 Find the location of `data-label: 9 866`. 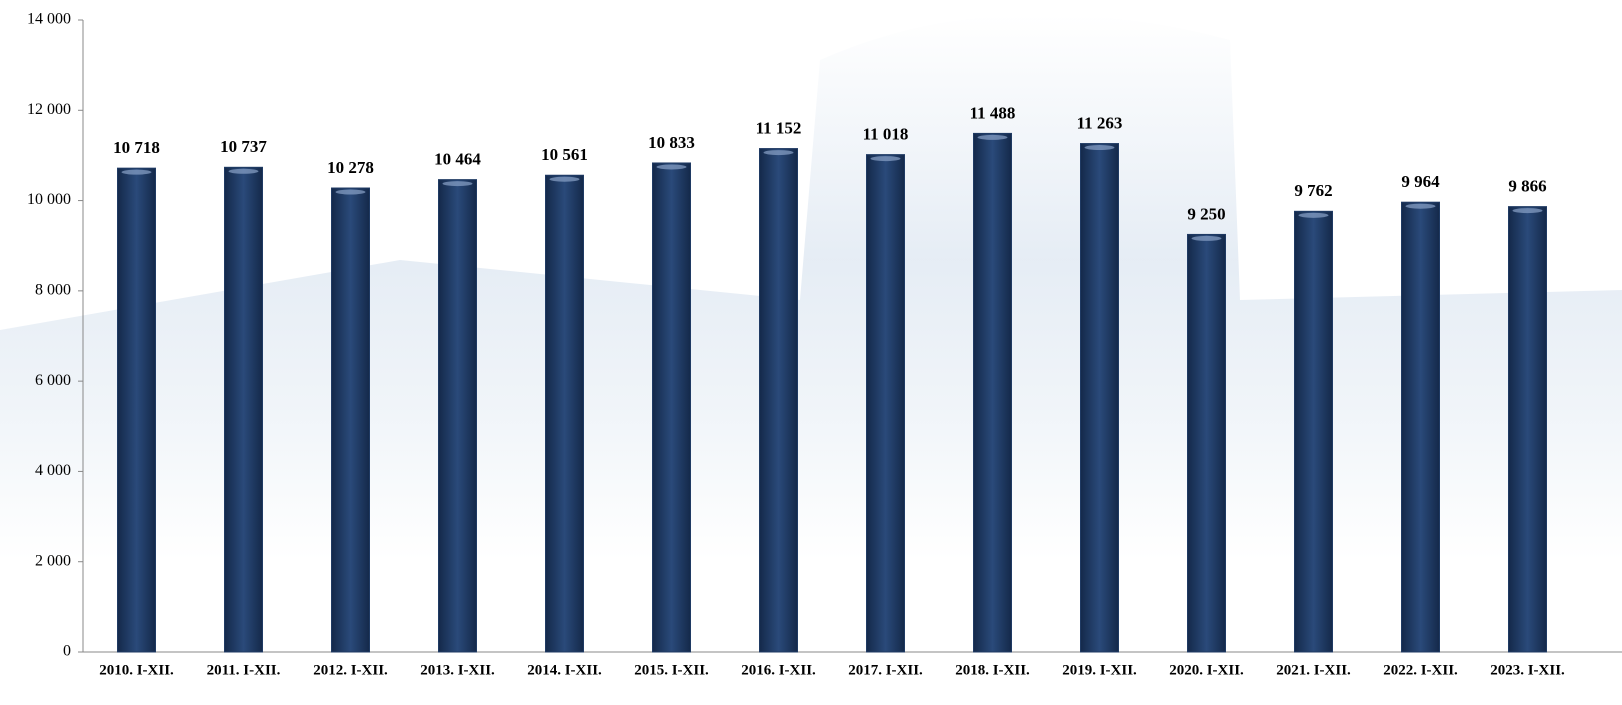

data-label: 9 866 is located at coordinates (1527, 186).